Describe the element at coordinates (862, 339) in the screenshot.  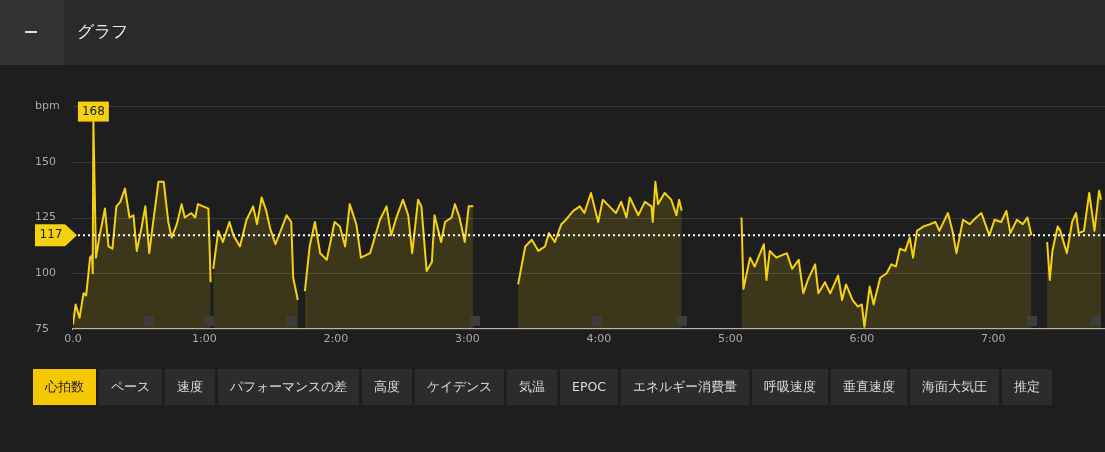
I see `x-tick-label: 6:00` at that location.